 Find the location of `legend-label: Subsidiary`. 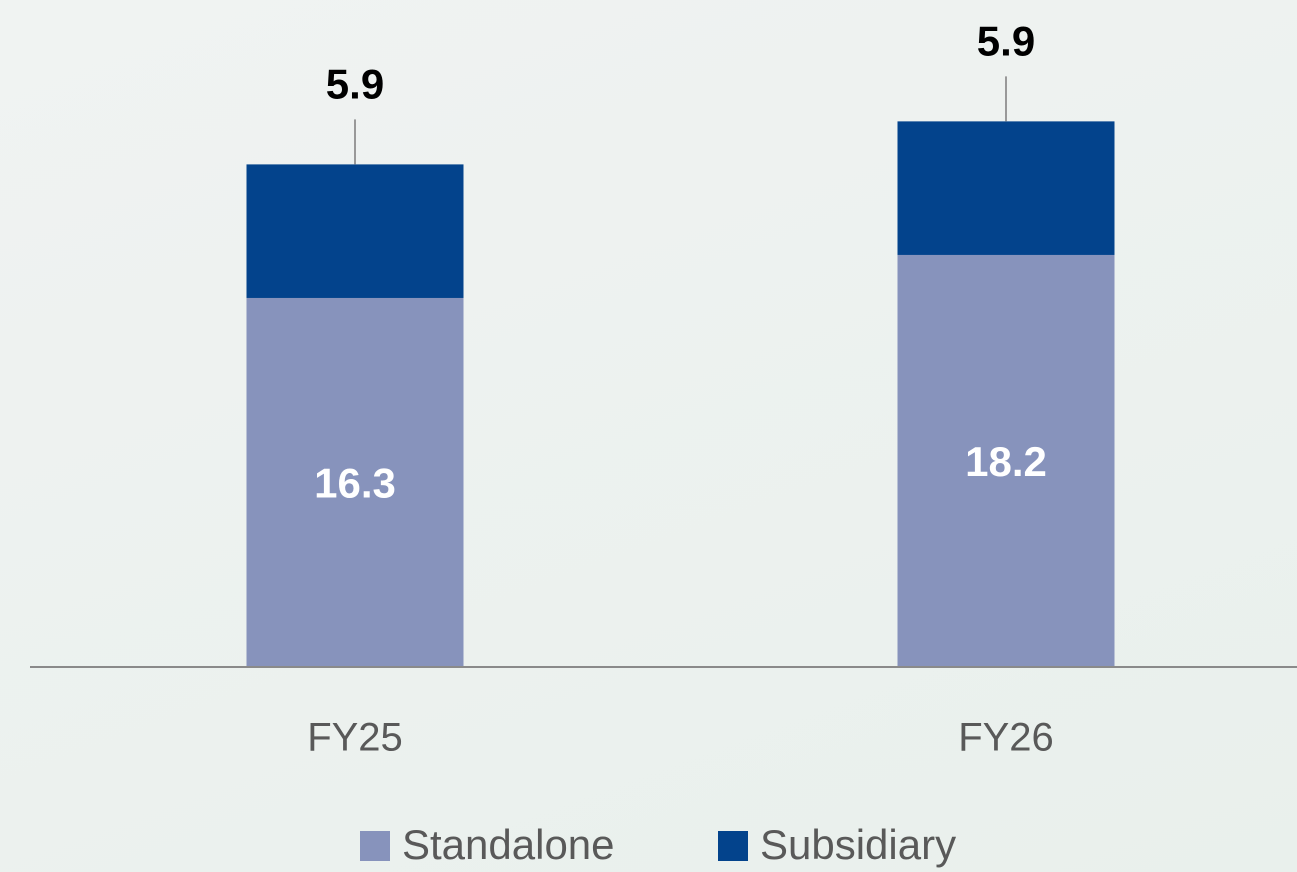

legend-label: Subsidiary is located at coordinates (858, 844).